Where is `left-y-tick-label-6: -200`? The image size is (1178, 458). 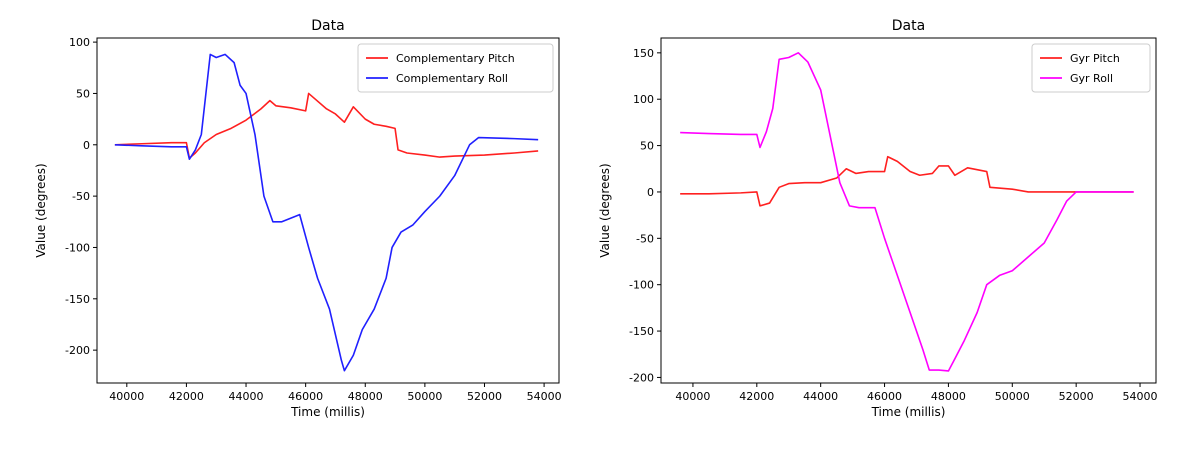
left-y-tick-label-6: -200 is located at coordinates (77, 350).